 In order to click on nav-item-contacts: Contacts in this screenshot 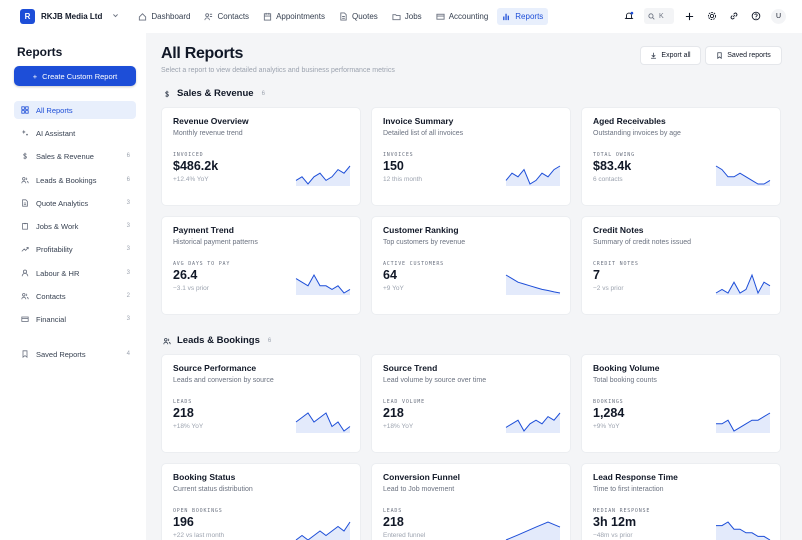, I will do `click(226, 16)`.